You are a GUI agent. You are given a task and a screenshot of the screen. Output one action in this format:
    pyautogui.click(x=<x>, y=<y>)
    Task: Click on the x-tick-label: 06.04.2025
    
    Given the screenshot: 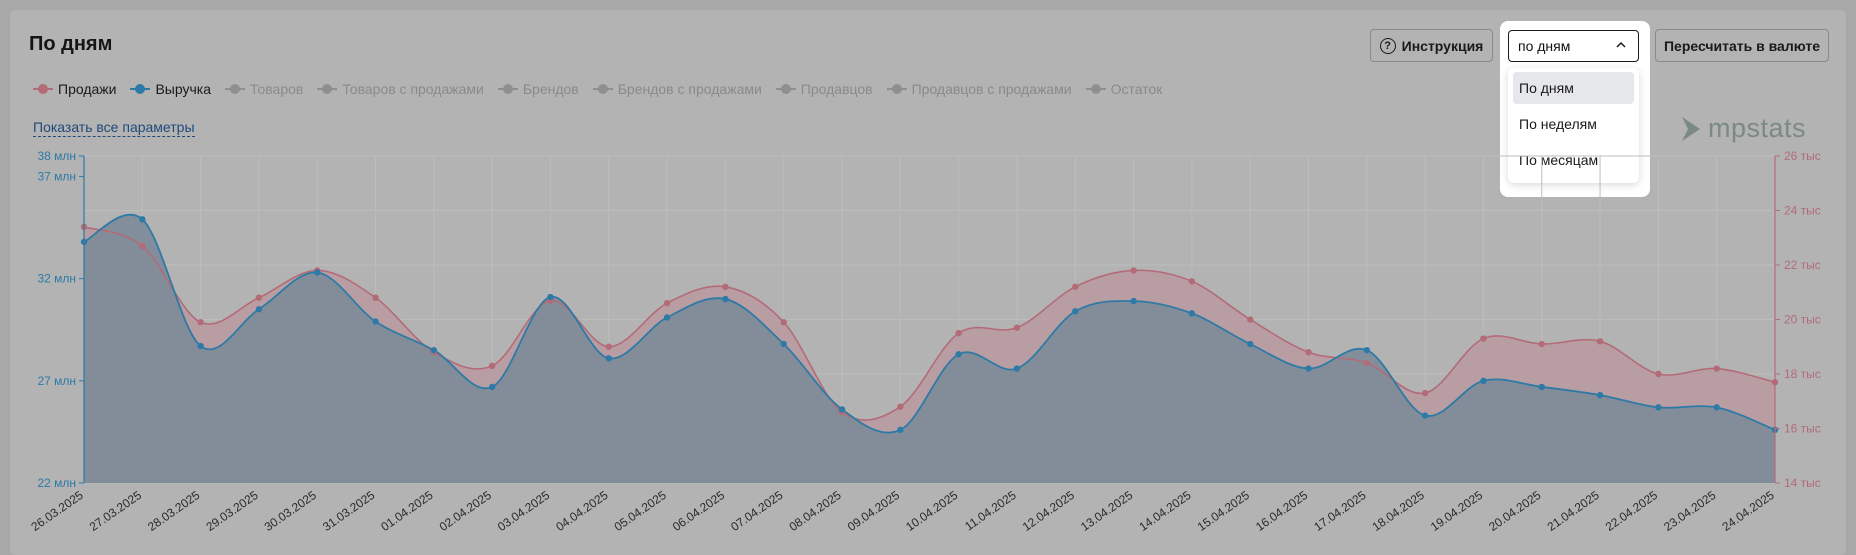 What is the action you would take?
    pyautogui.click(x=698, y=511)
    